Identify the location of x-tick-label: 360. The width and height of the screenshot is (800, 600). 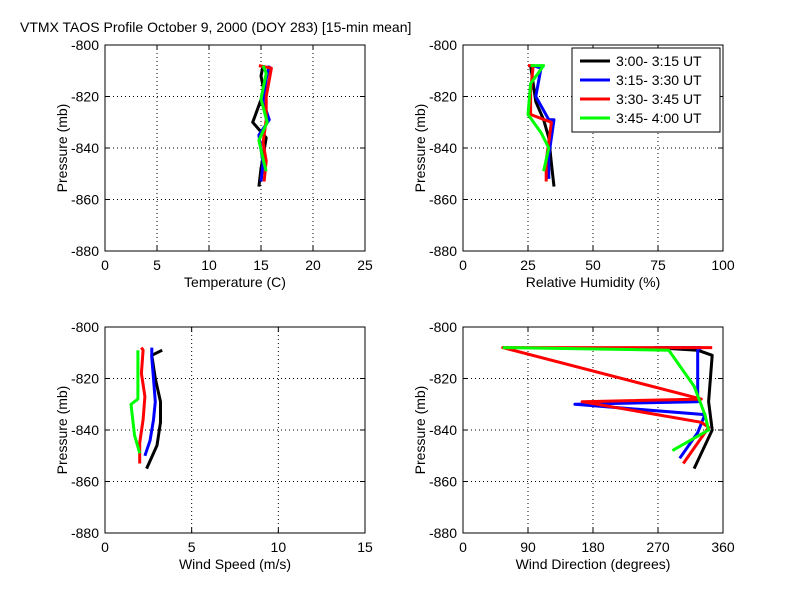
(723, 547).